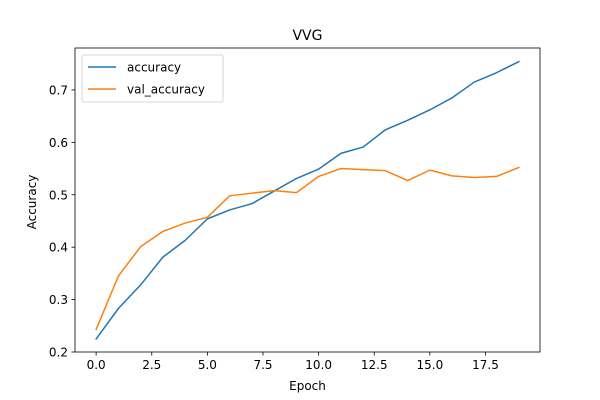  I want to click on x-tick-label: 0.0, so click(96, 365).